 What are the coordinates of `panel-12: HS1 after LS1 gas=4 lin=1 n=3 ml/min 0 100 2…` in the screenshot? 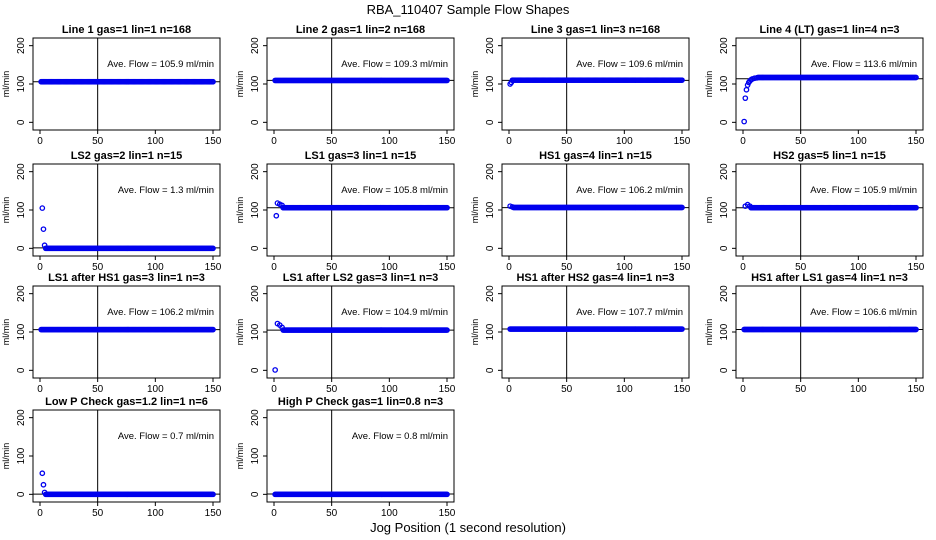 It's located at (814, 333).